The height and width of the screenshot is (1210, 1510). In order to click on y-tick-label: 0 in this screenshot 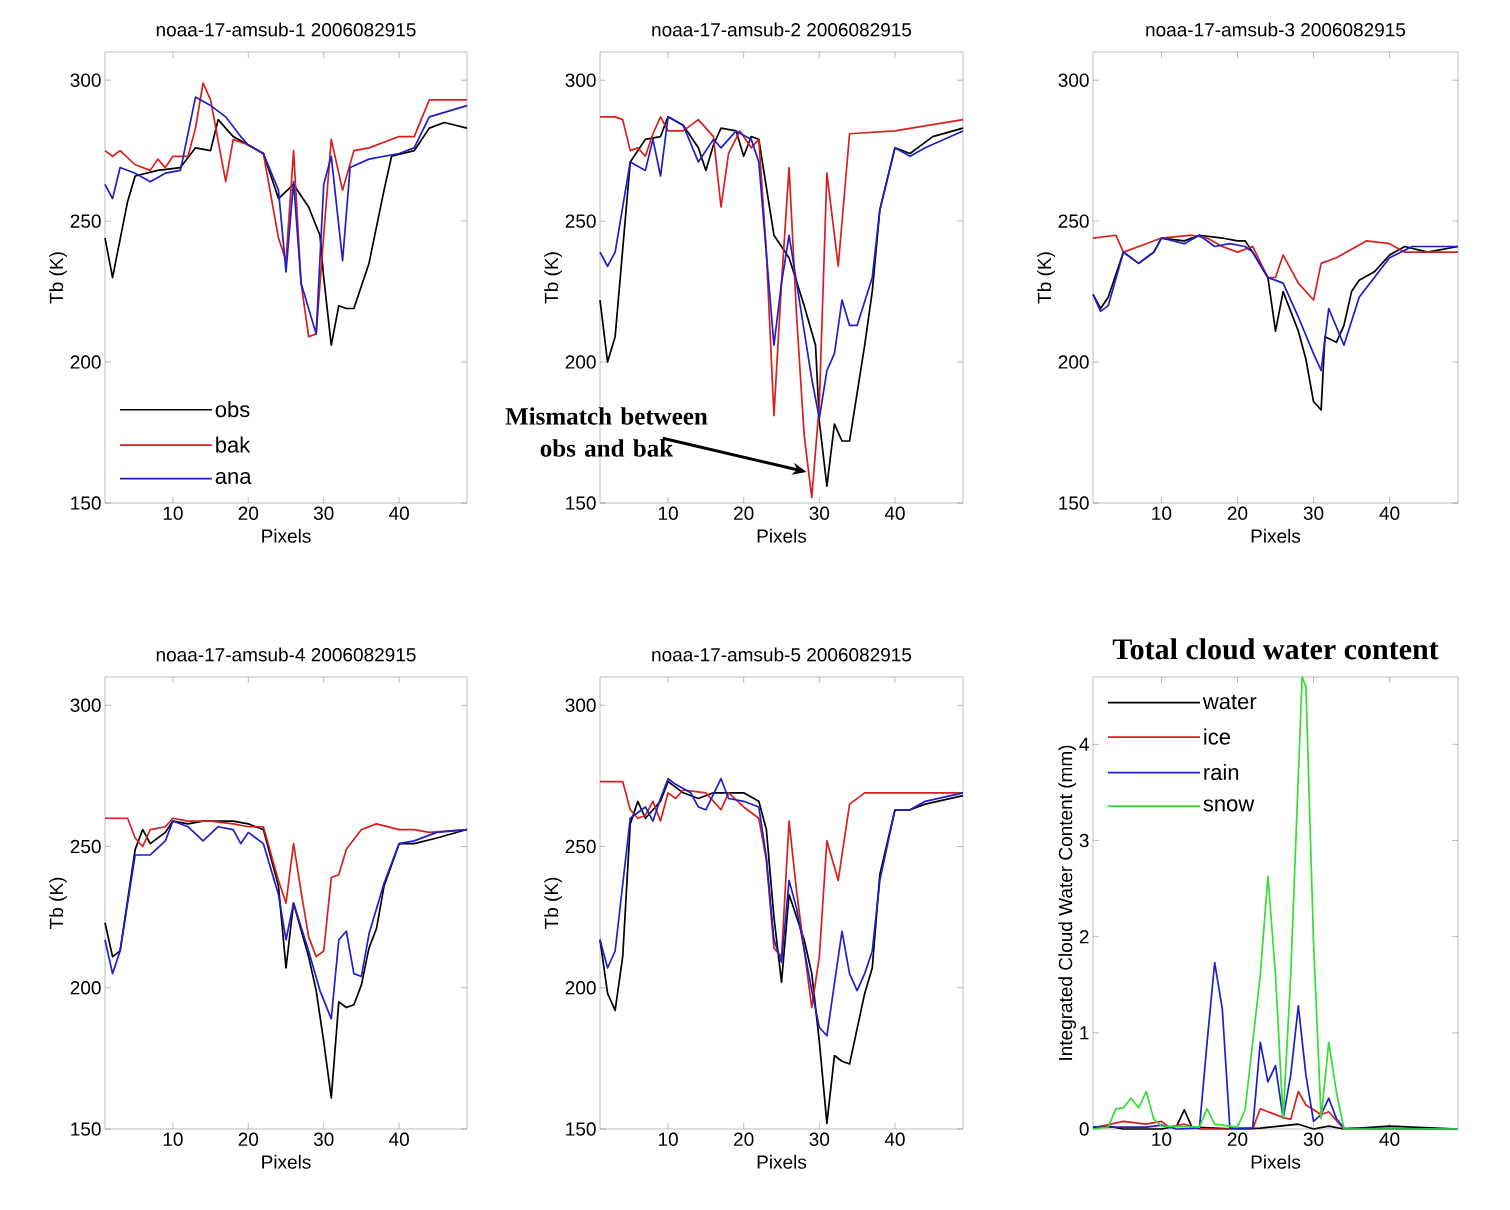, I will do `click(1084, 1129)`.